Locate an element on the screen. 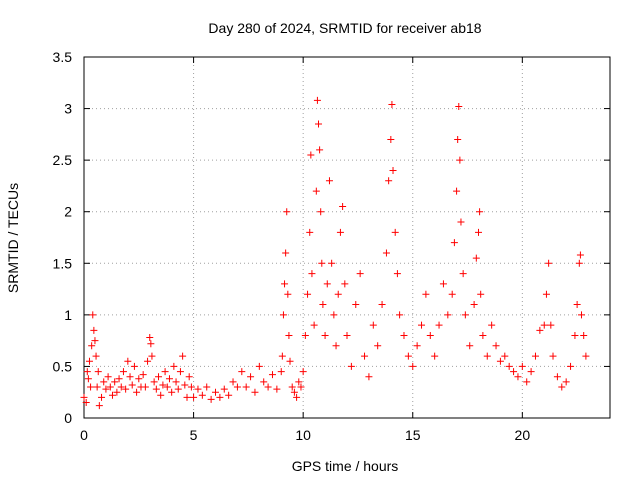  y-tick-label: 2.5 is located at coordinates (63, 160).